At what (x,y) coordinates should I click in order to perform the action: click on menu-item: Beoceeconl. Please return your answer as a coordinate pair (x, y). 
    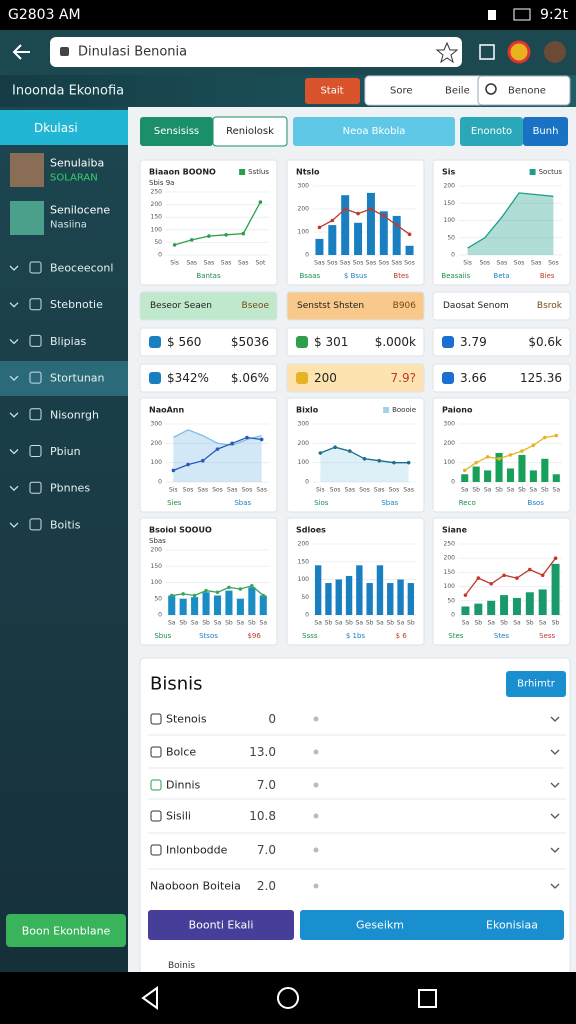
    Looking at the image, I should click on (81, 268).